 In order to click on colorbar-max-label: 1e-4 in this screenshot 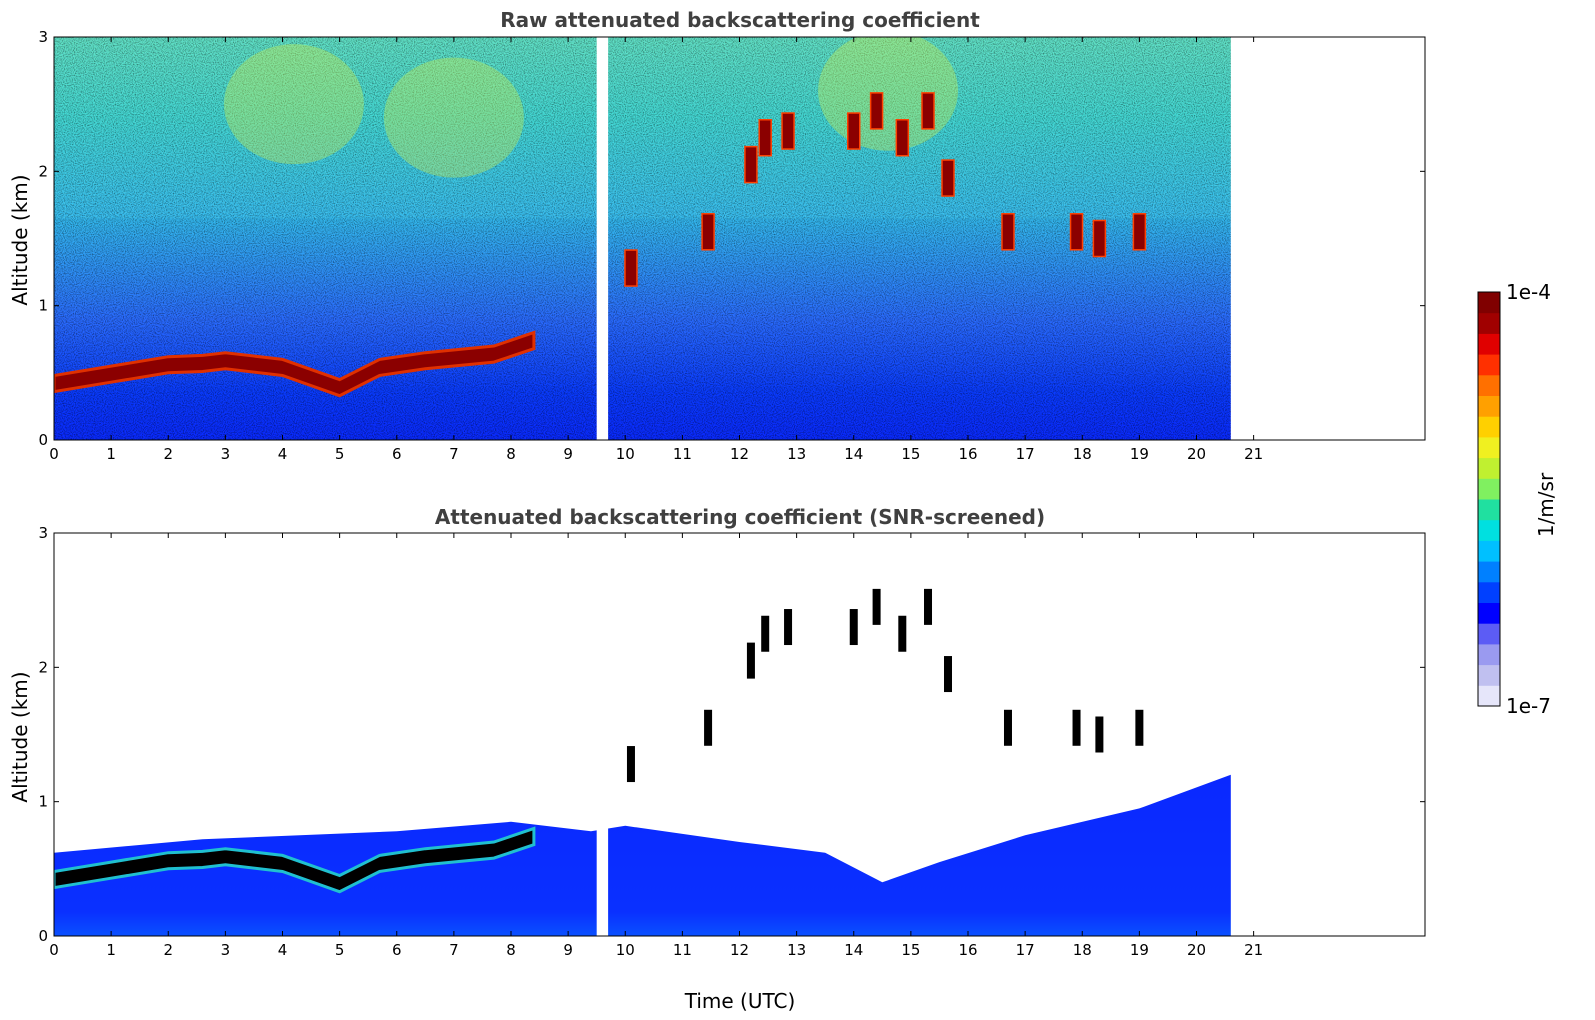, I will do `click(1528, 292)`.